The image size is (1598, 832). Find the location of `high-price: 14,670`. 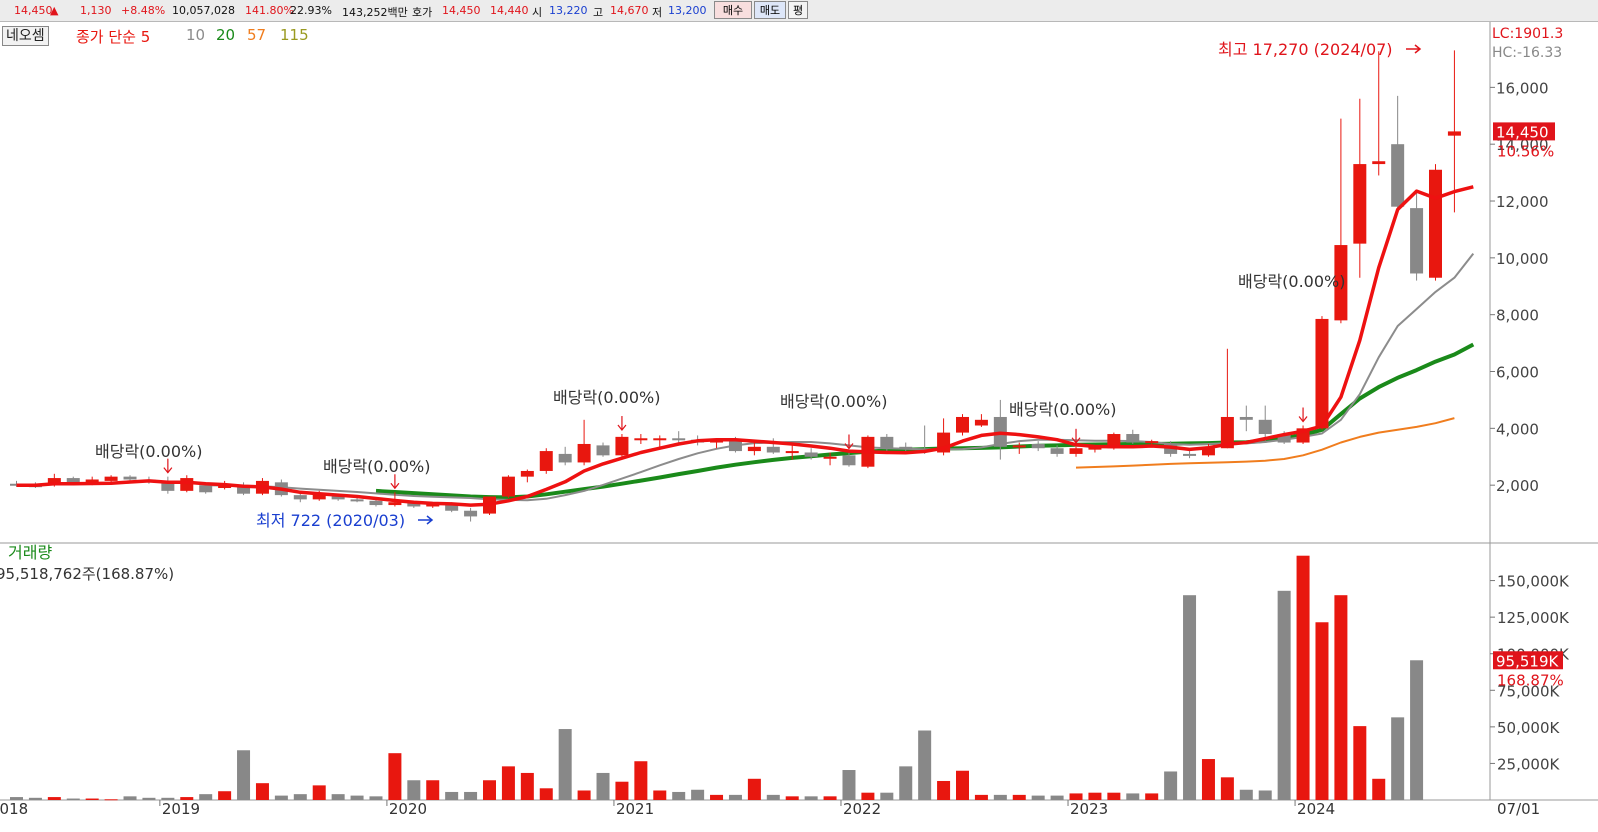

high-price: 14,670 is located at coordinates (629, 10).